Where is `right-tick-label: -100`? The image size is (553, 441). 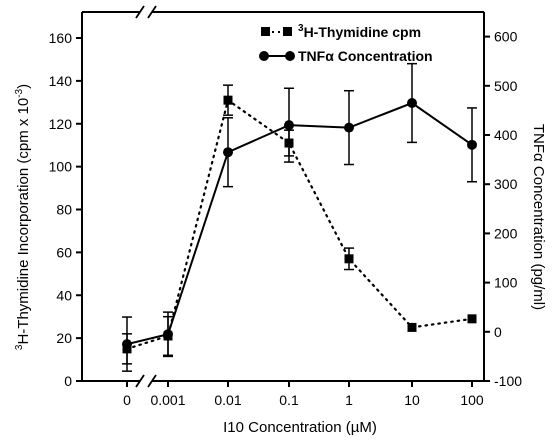
right-tick-label: -100 is located at coordinates (508, 381).